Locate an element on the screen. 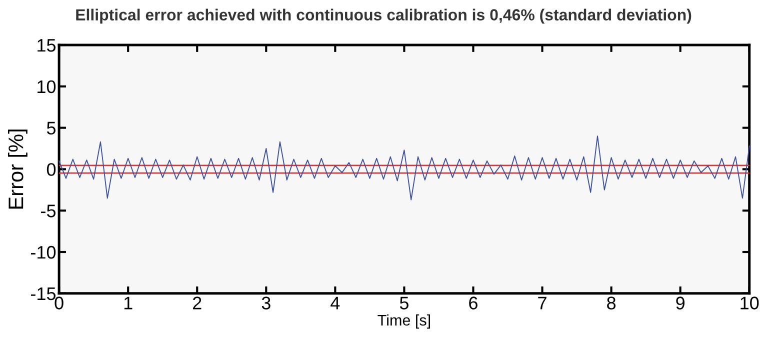 Image resolution: width=767 pixels, height=360 pixels. x-axis-title: Time [s] is located at coordinates (404, 321).